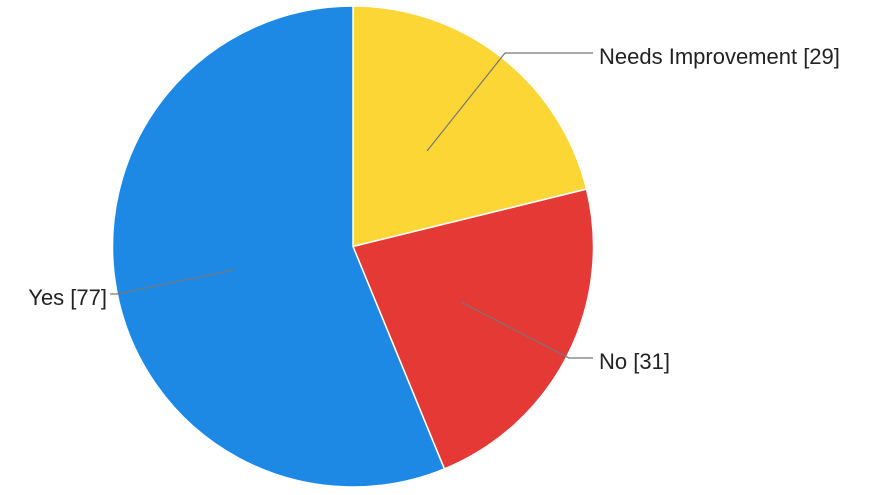 The height and width of the screenshot is (495, 896). What do you see at coordinates (172, 282) in the screenshot?
I see `leader-line-yes` at bounding box center [172, 282].